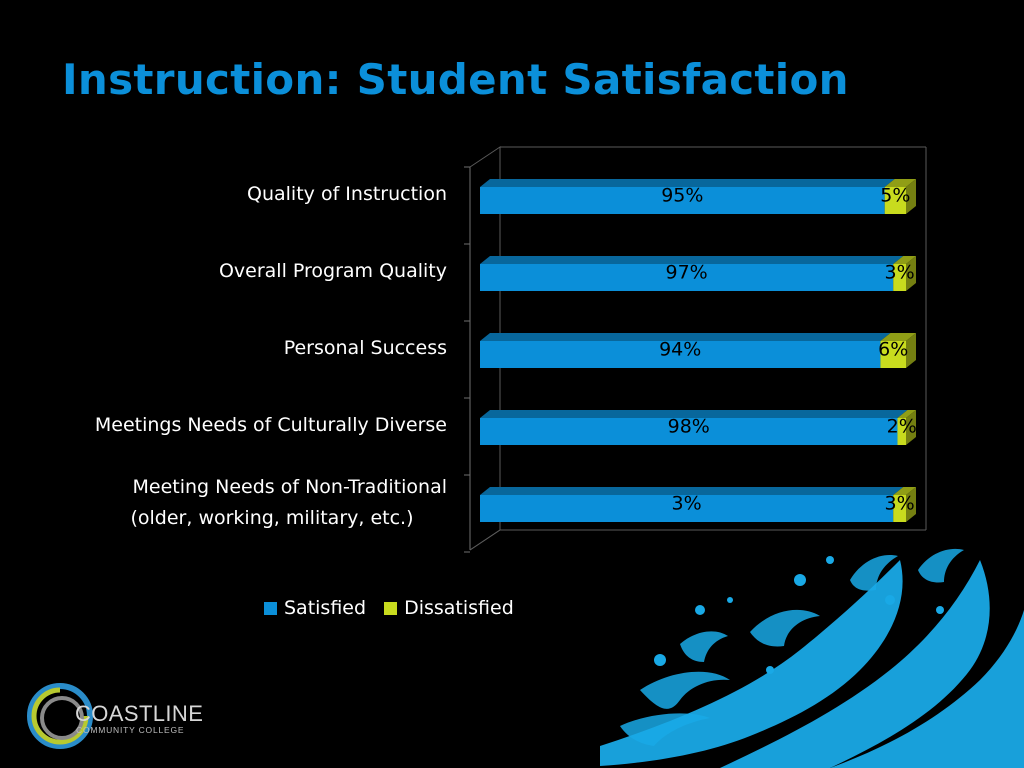  I want to click on data-label-satisfied-3: 98%, so click(689, 427).